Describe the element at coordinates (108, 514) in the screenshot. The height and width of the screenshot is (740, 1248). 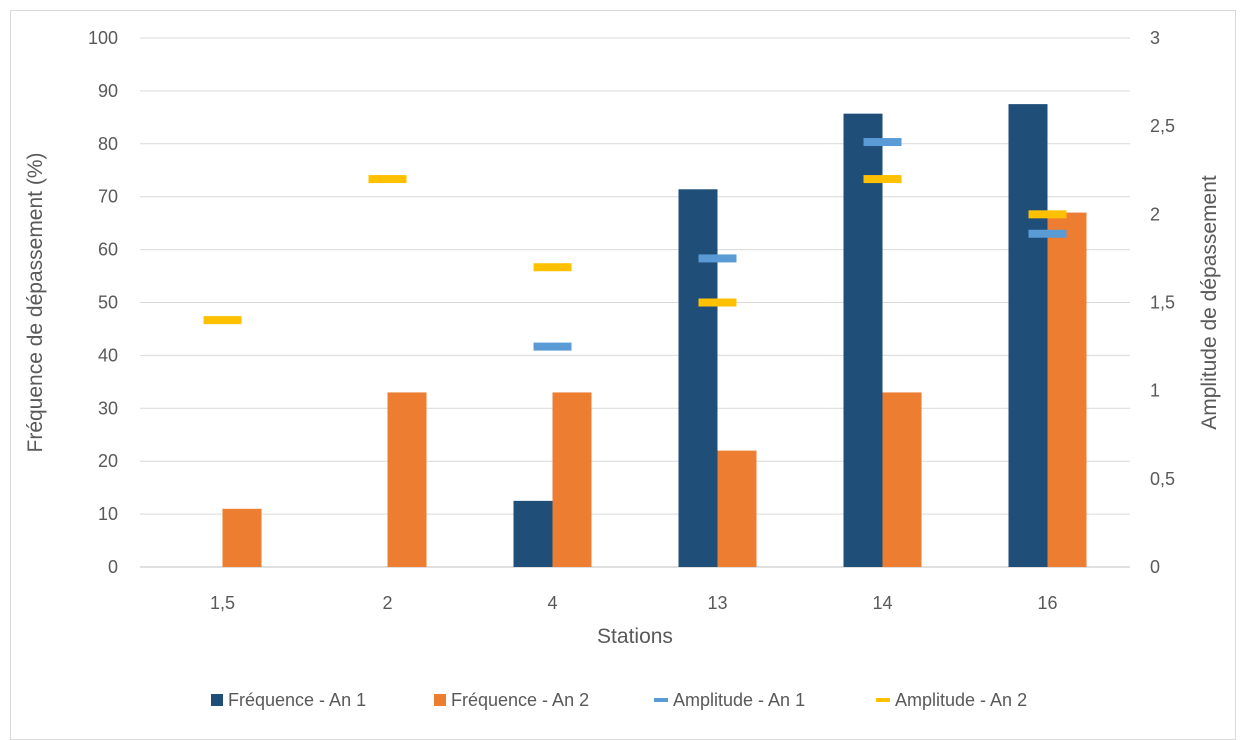
I see `y-tick-label: 10` at that location.